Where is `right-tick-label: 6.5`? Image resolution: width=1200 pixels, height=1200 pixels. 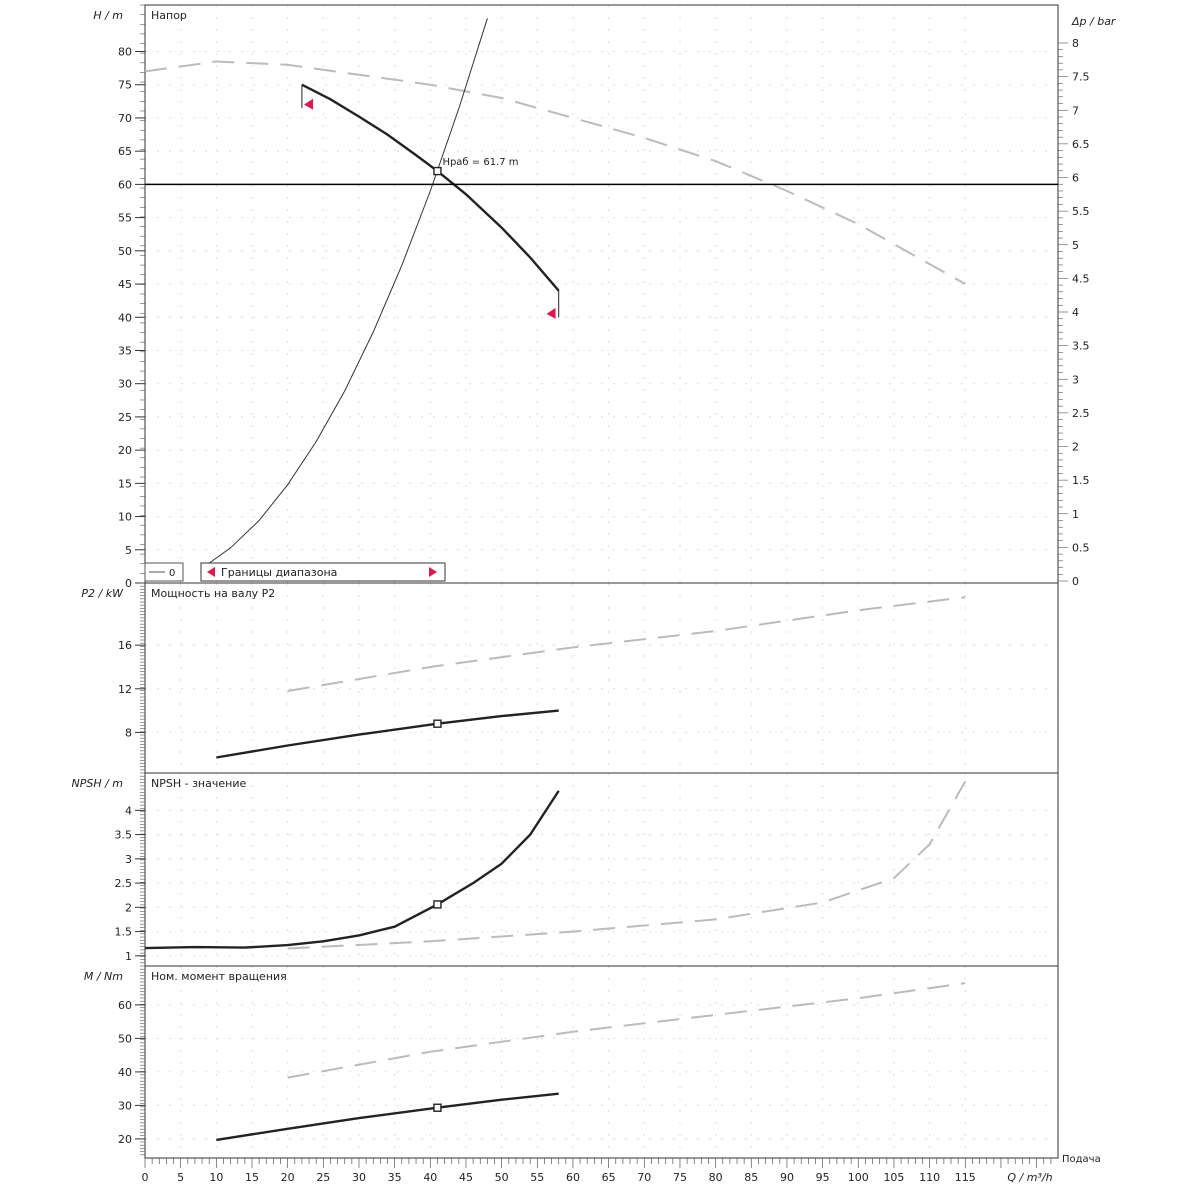
right-tick-label: 6.5 is located at coordinates (1081, 144).